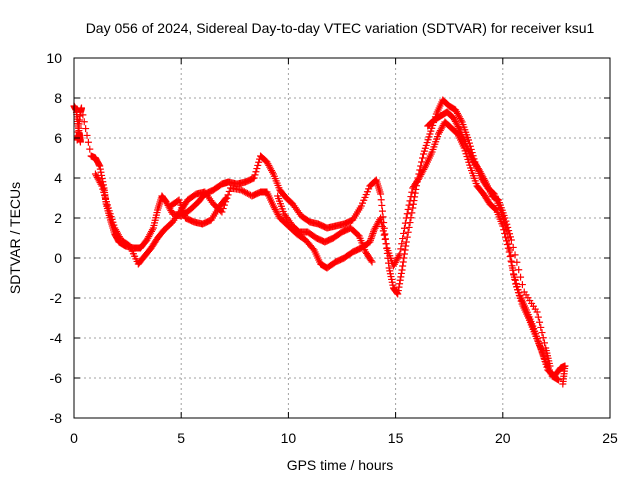 This screenshot has width=640, height=480. I want to click on x-tick-labels: 0 5 10 15 20 25, so click(344, 438).